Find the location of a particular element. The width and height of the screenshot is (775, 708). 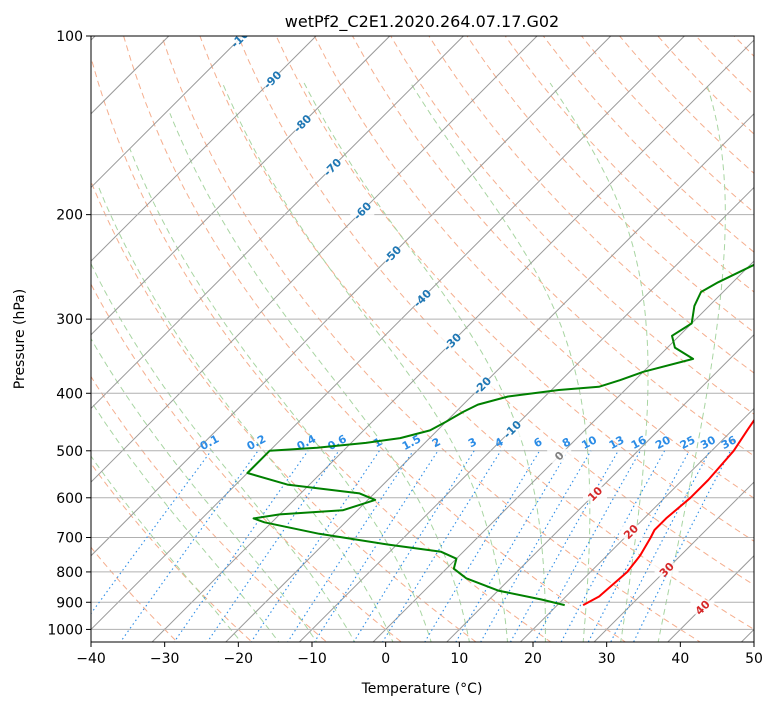

x-tick-label: −30 is located at coordinates (165, 659).